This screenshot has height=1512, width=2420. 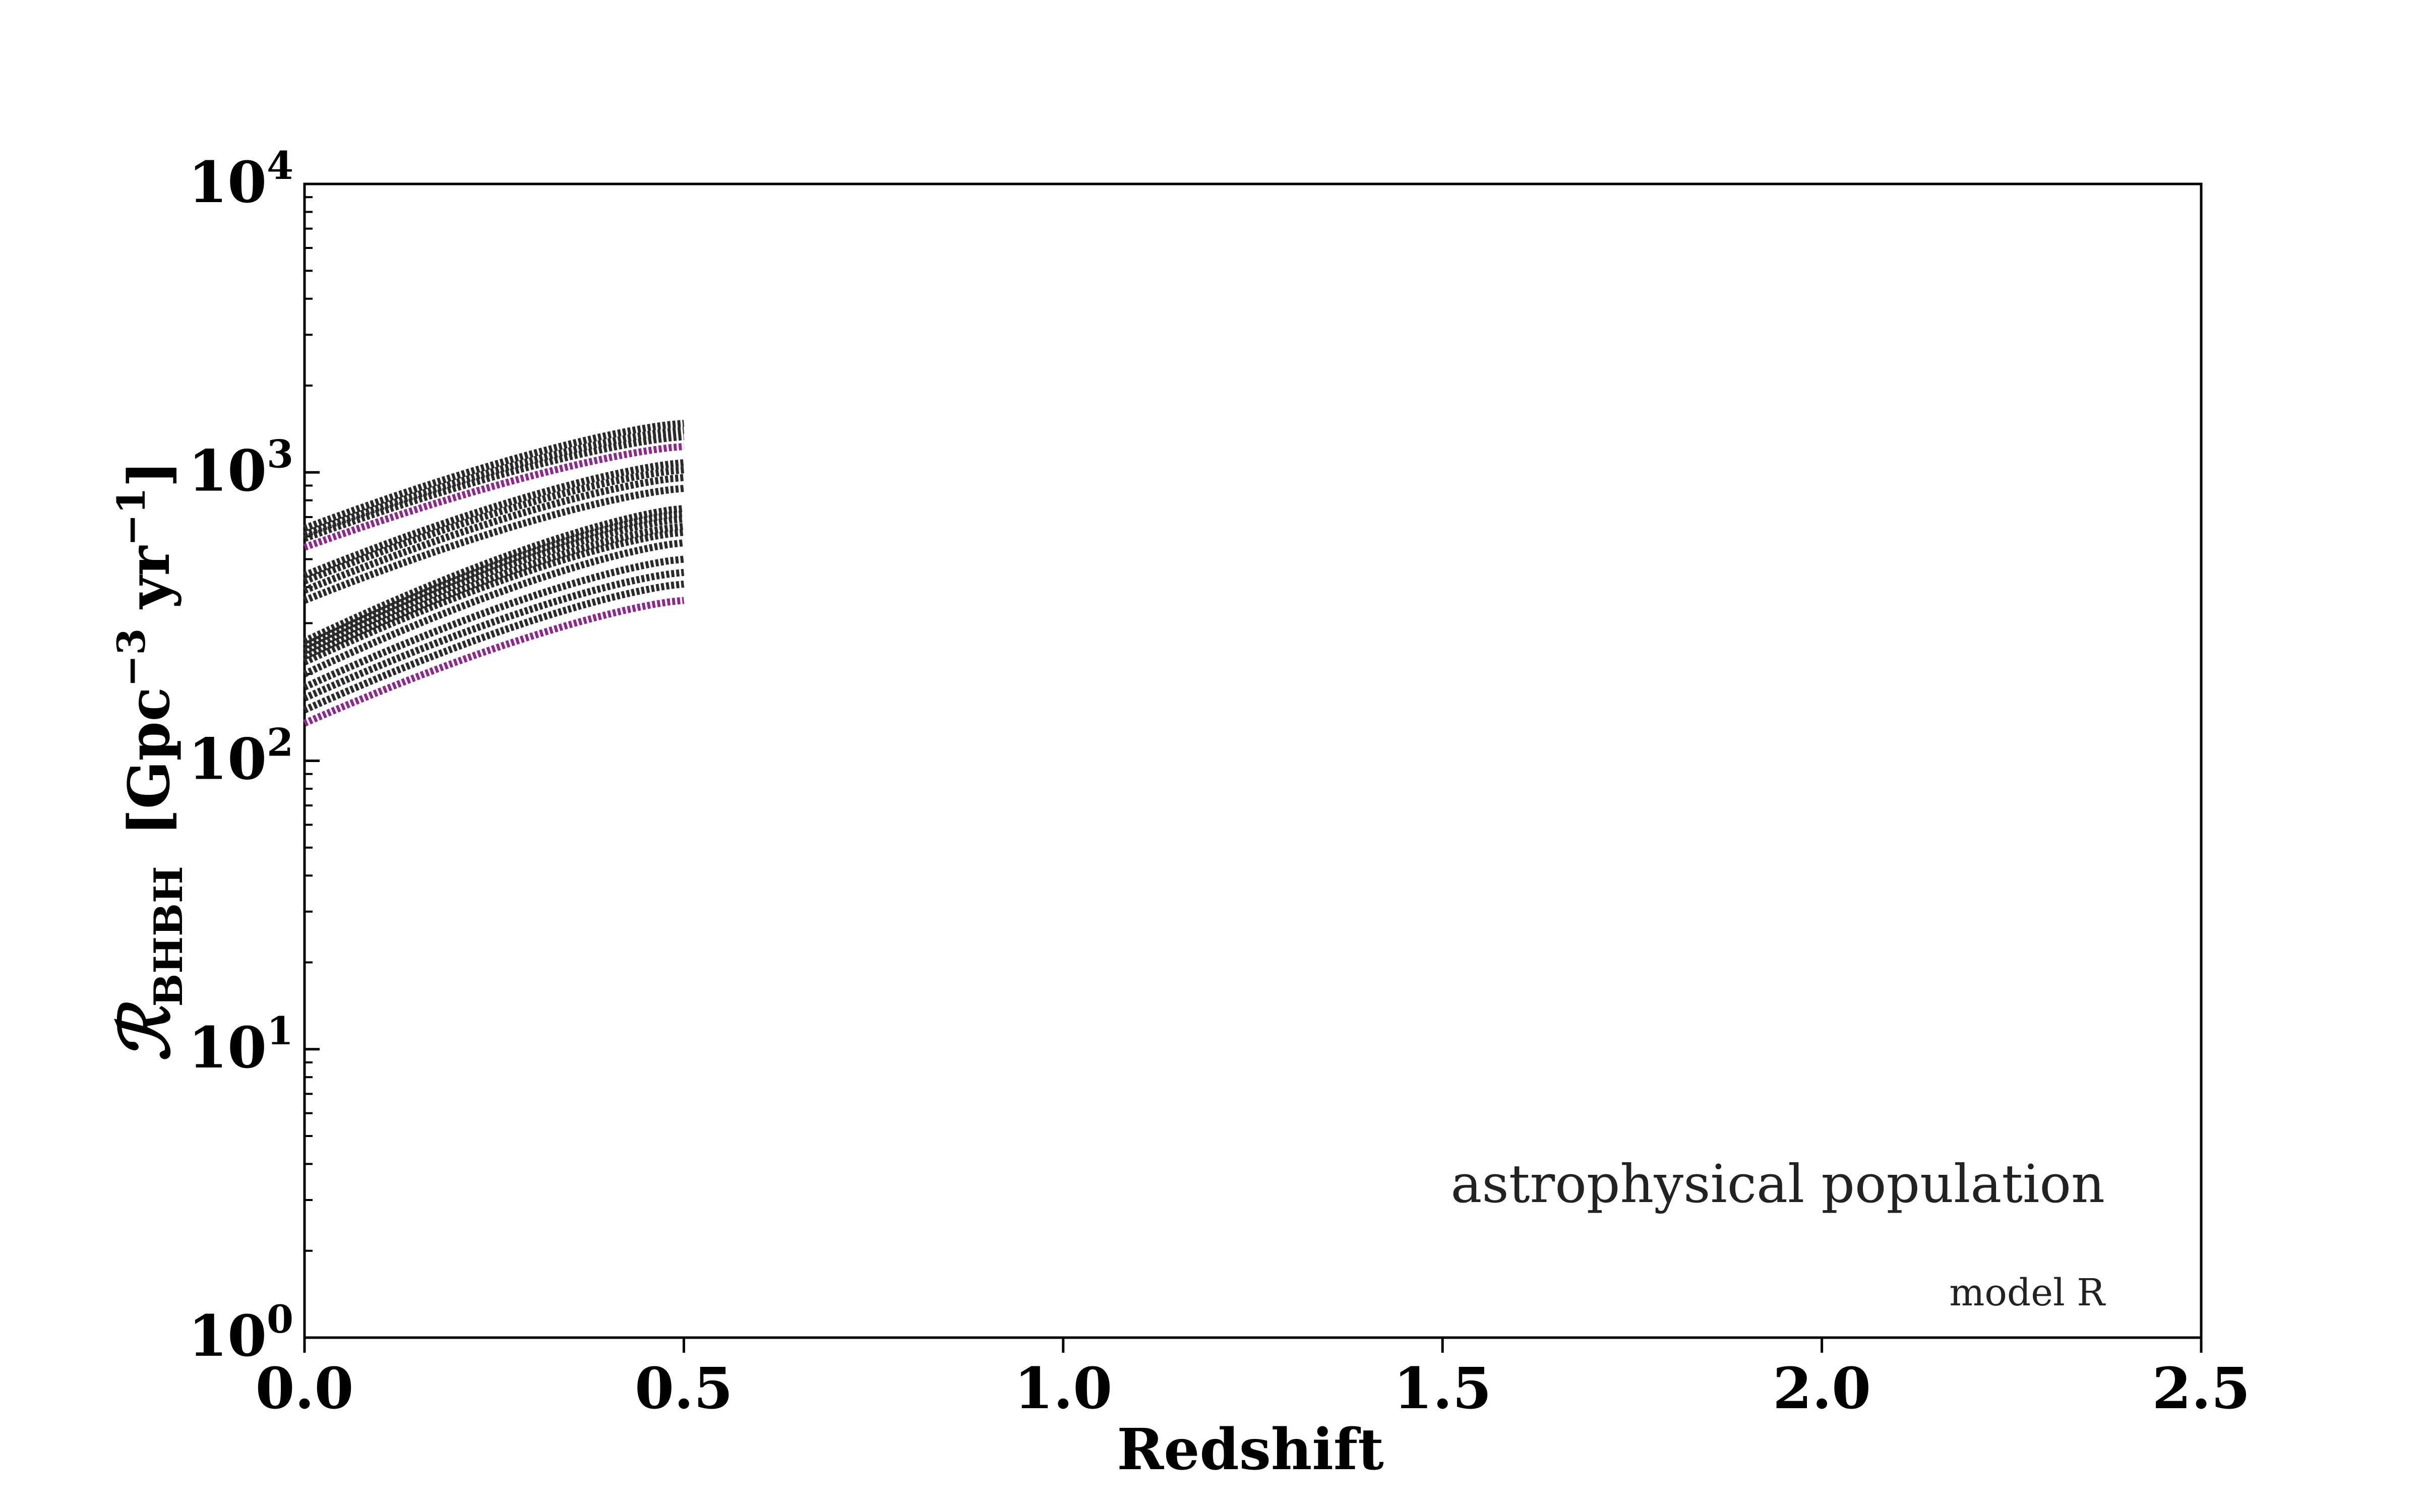 I want to click on y-tick-label: 10⁰, so click(x=240, y=1333).